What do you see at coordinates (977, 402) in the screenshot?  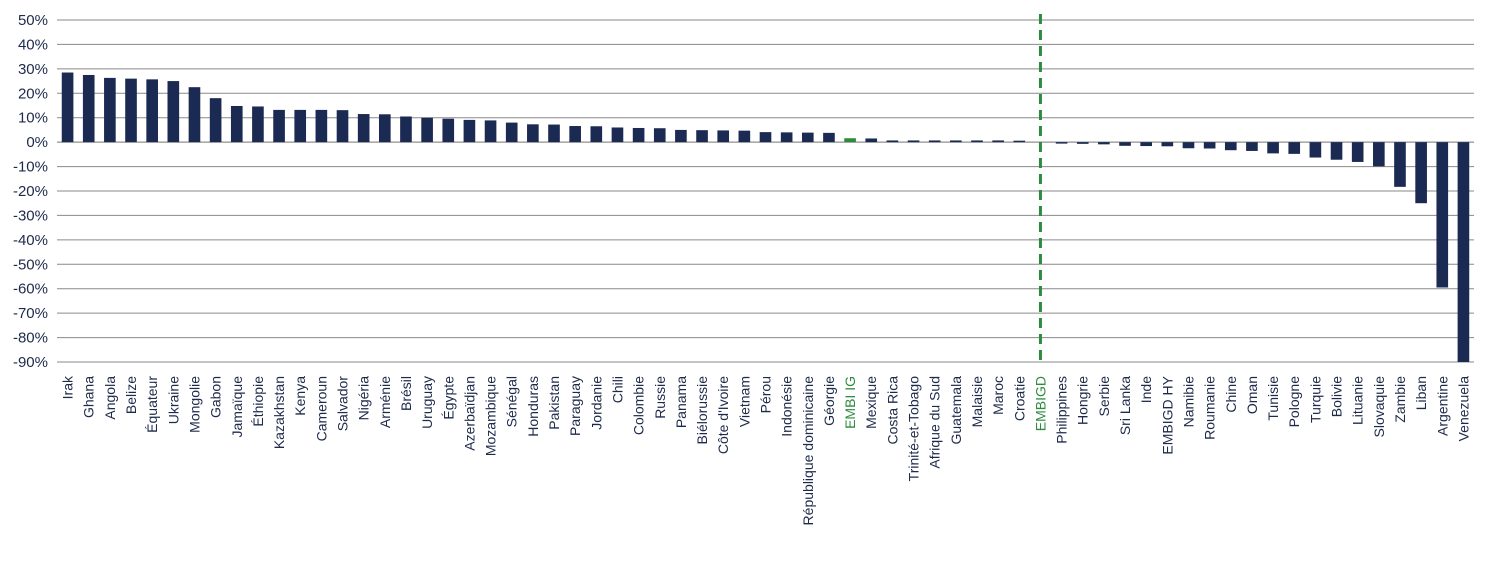 I see `x-category-label: Malaisie` at bounding box center [977, 402].